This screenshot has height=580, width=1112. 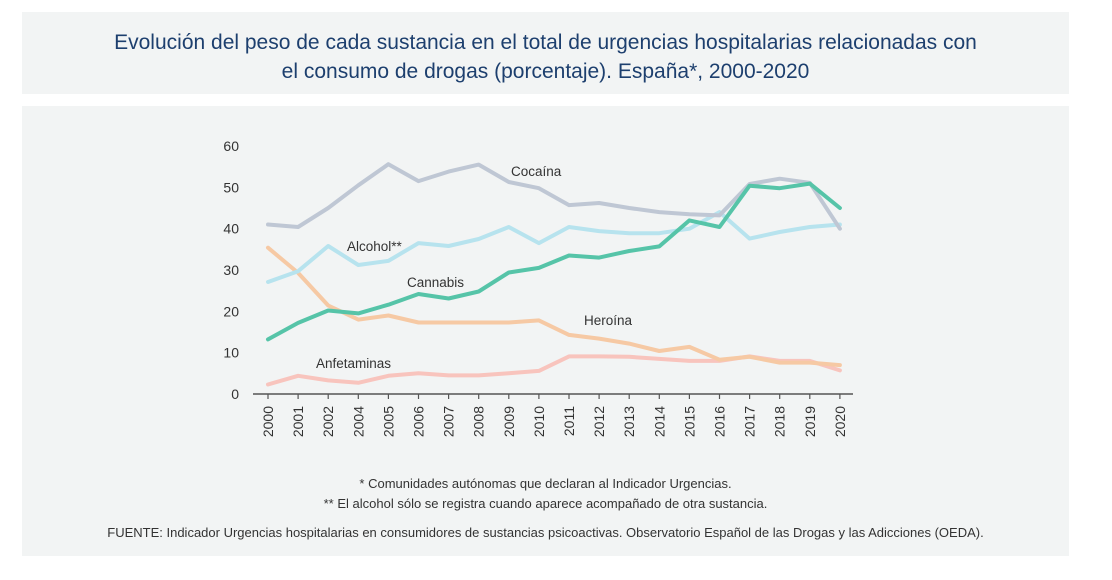 I want to click on series-line-cannabis, so click(x=554, y=261).